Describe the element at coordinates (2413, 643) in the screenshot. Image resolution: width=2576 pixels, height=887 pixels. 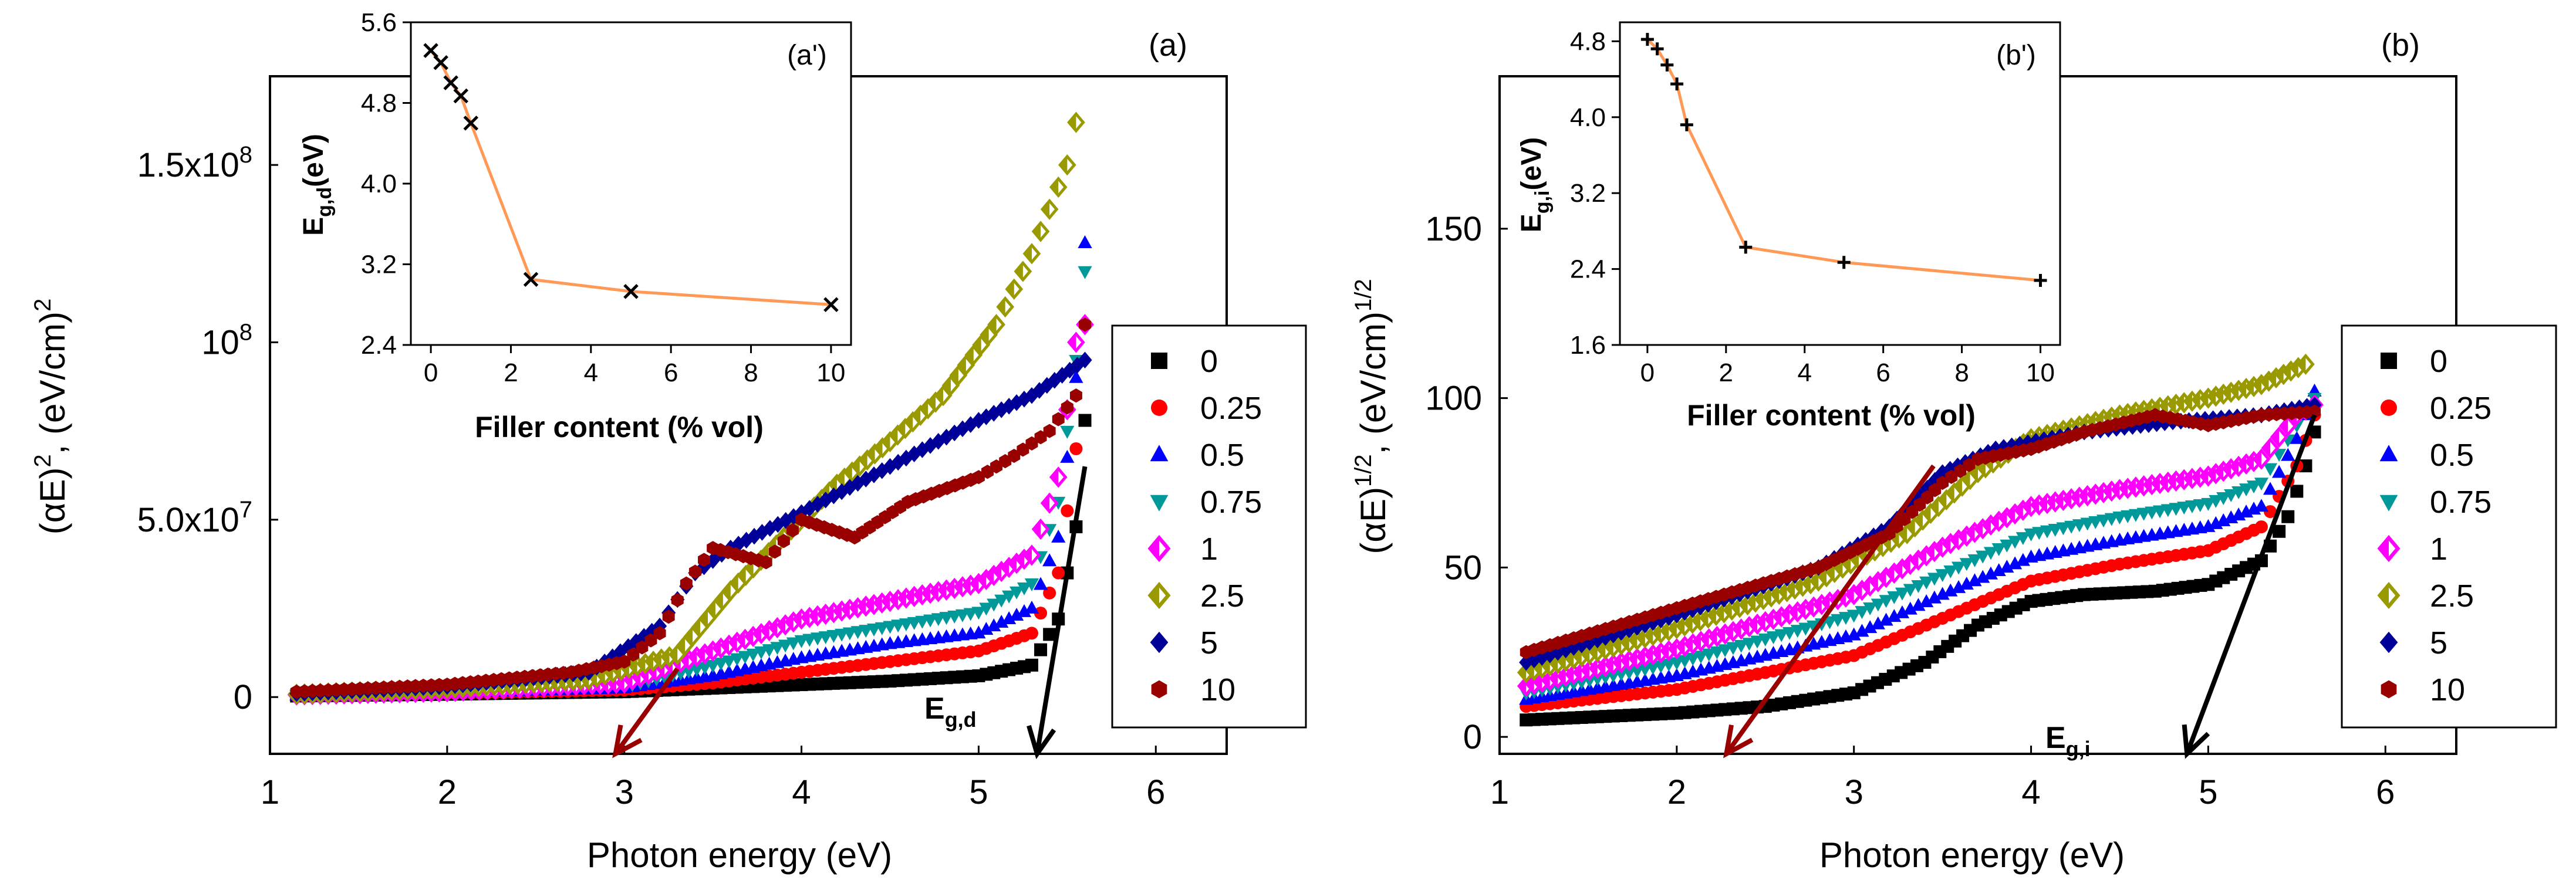
I see `legend-item-5: 5` at that location.